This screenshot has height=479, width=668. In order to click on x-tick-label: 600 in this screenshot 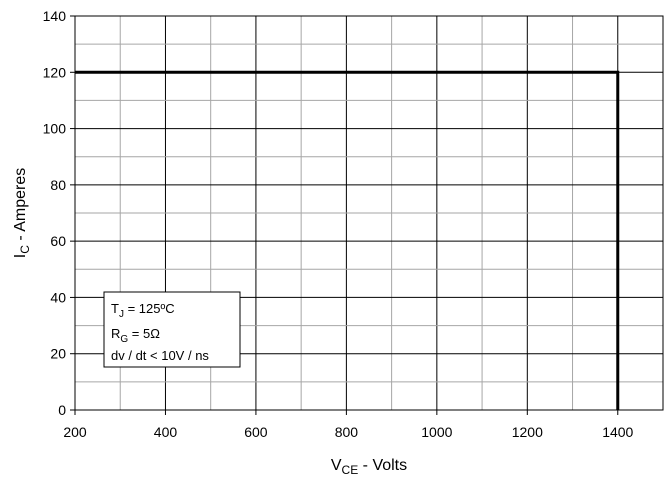, I will do `click(256, 432)`.